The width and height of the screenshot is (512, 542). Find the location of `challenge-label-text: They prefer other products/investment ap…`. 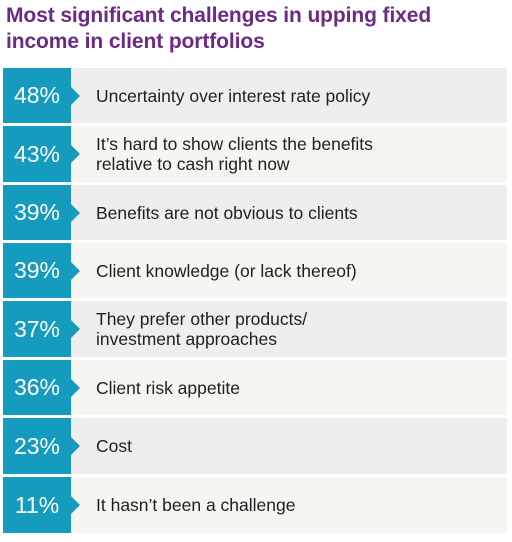

challenge-label-text: They prefer other products/investment ap… is located at coordinates (202, 329).